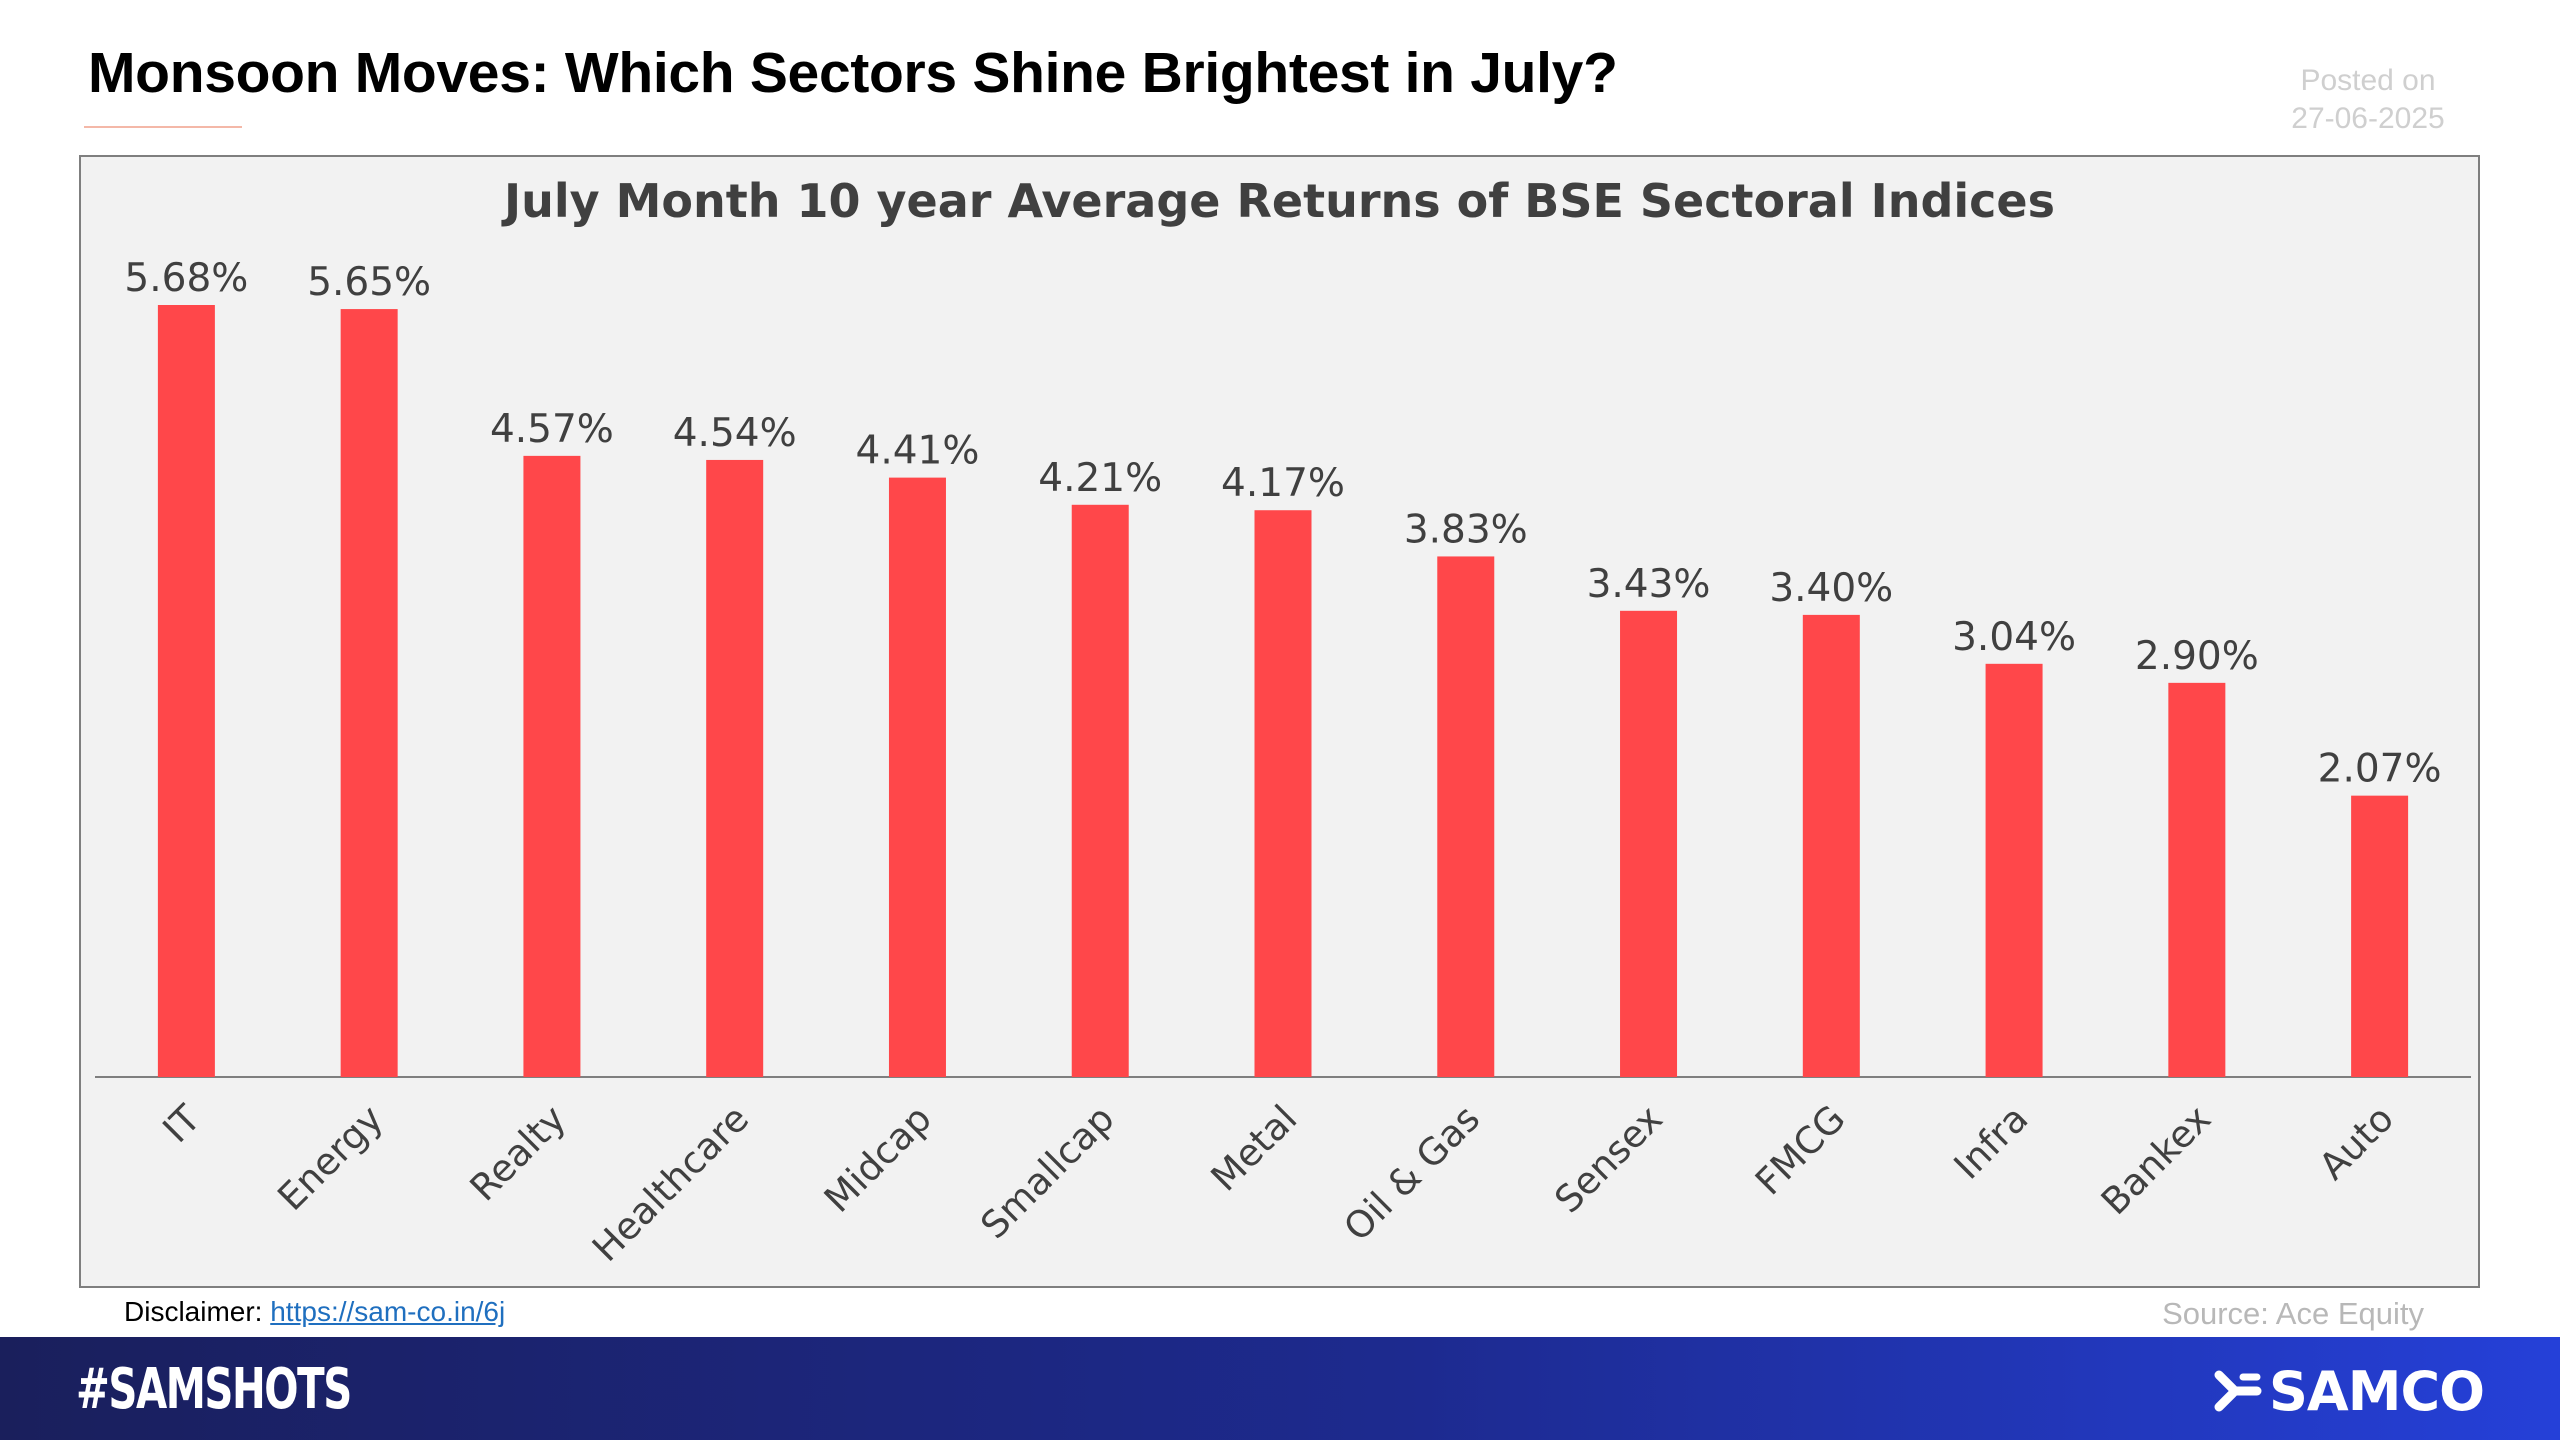 The height and width of the screenshot is (1440, 2560). What do you see at coordinates (1991, 1142) in the screenshot?
I see `category-label: Infra` at bounding box center [1991, 1142].